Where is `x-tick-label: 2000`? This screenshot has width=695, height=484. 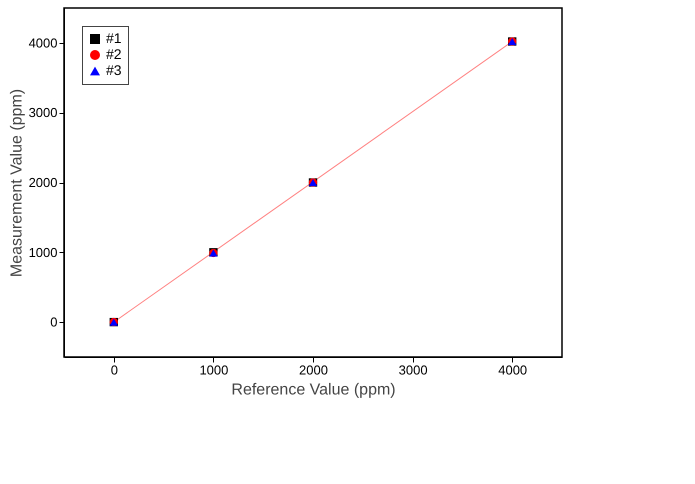 x-tick-label: 2000 is located at coordinates (313, 370).